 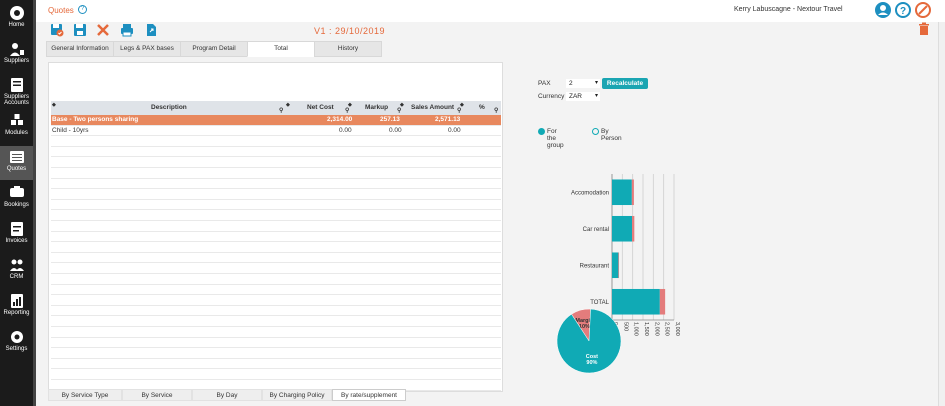 What do you see at coordinates (127, 30) in the screenshot?
I see `print-icon` at bounding box center [127, 30].